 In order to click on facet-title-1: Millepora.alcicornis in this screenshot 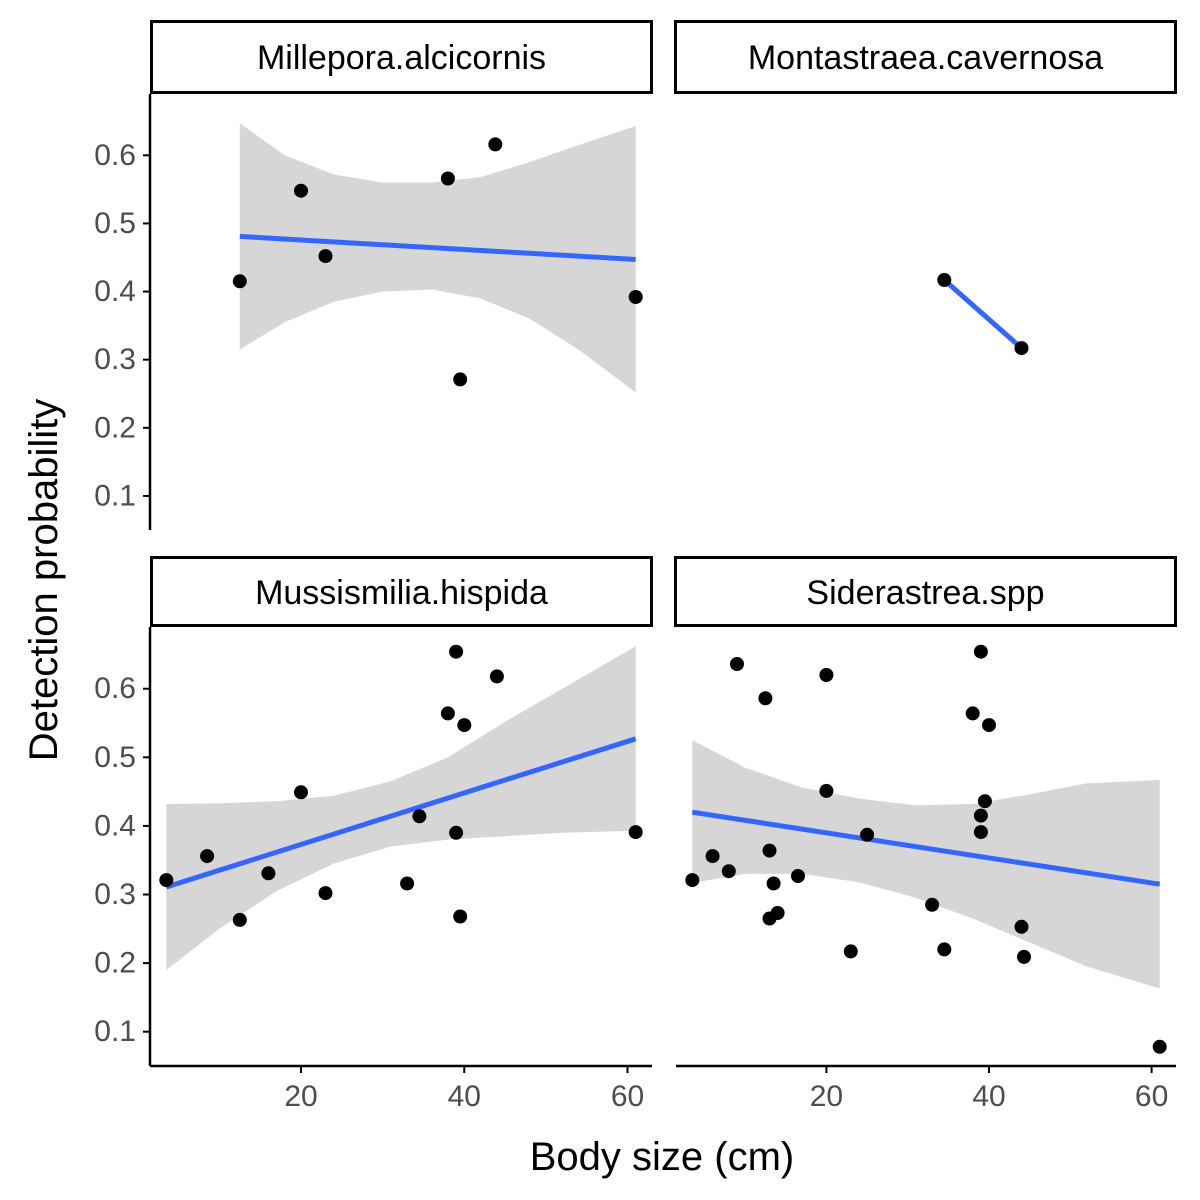, I will do `click(401, 58)`.